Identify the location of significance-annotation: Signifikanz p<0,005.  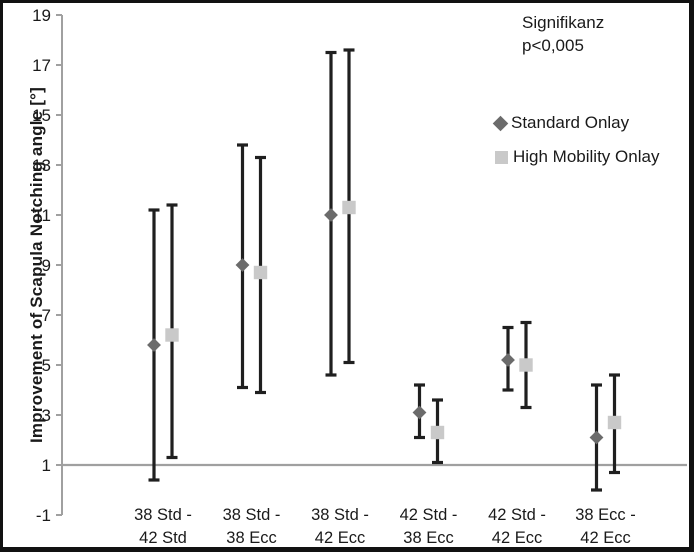
(563, 34).